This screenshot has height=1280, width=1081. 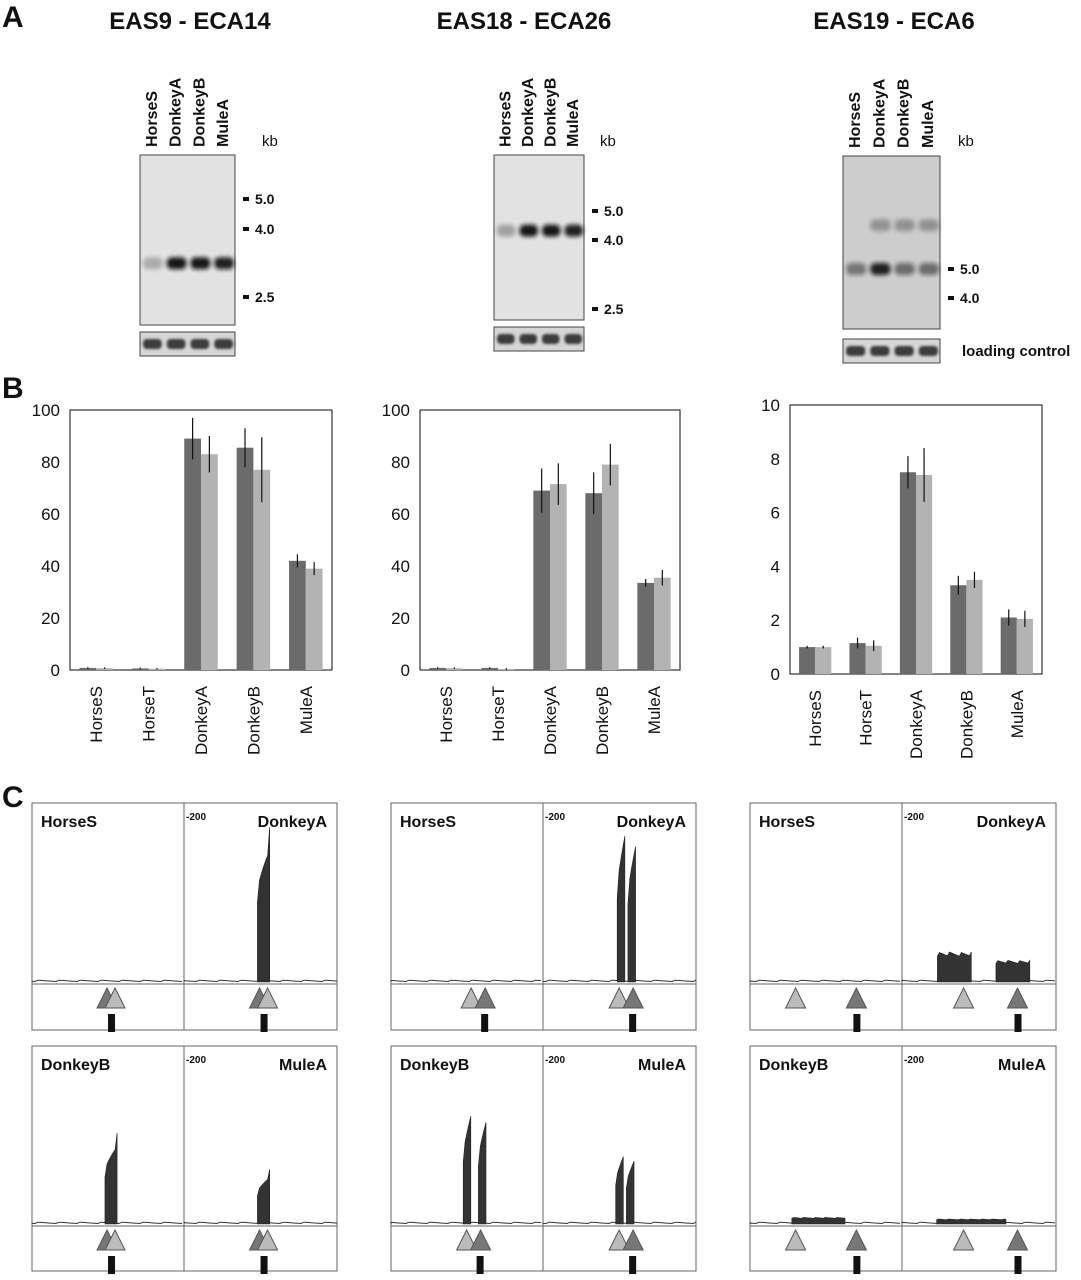 What do you see at coordinates (184, 1038) in the screenshot?
I see `track-panel-1: HorseS DonkeyA -200 DonkeyB MuleA -200` at bounding box center [184, 1038].